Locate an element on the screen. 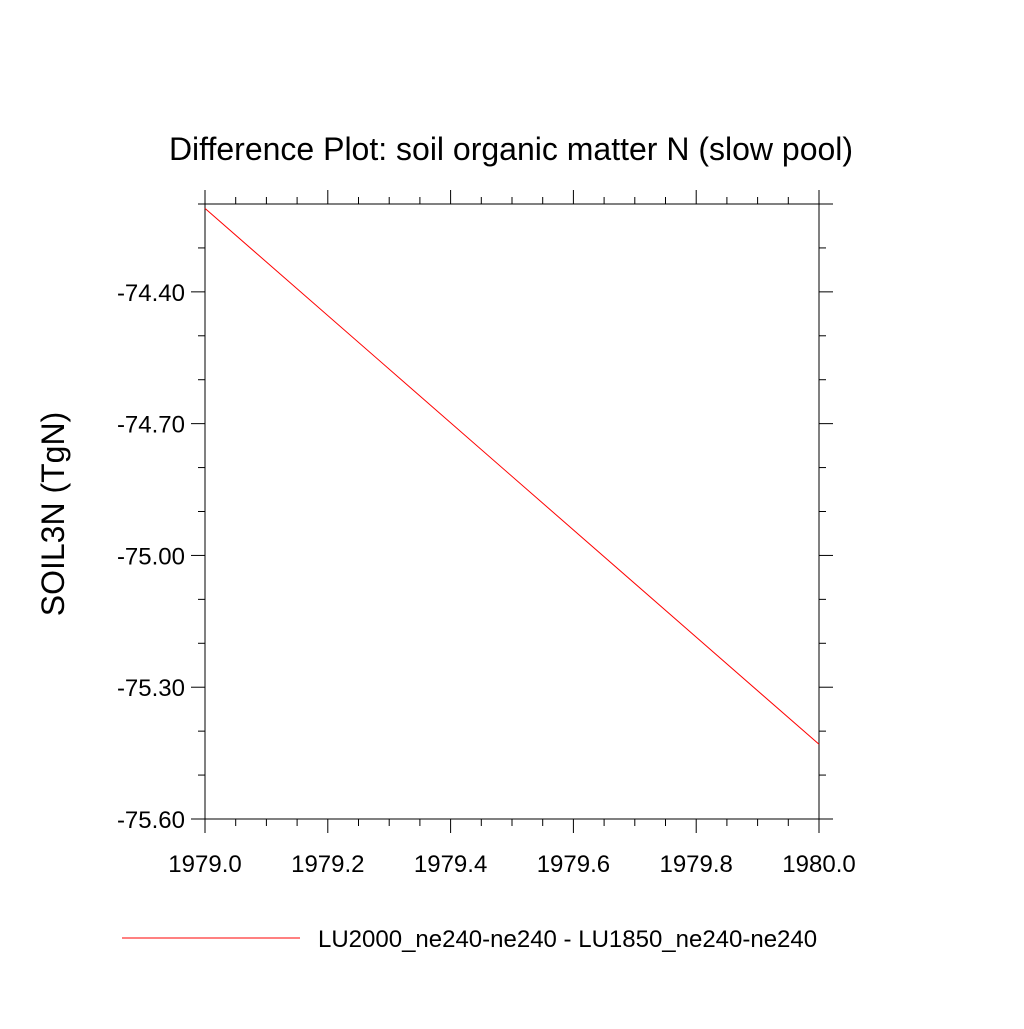 The image size is (1024, 1029). legend: LU2000_ne240-ne240 - LU1850_ne240-ne240 is located at coordinates (469, 939).